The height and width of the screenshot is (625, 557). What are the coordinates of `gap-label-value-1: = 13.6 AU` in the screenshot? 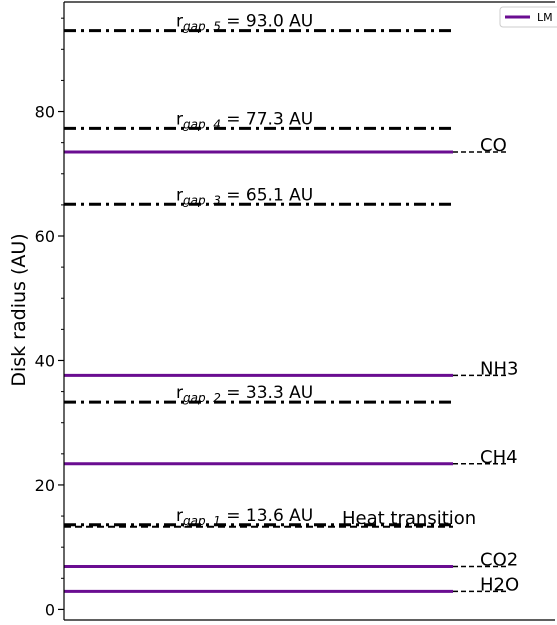 It's located at (267, 516).